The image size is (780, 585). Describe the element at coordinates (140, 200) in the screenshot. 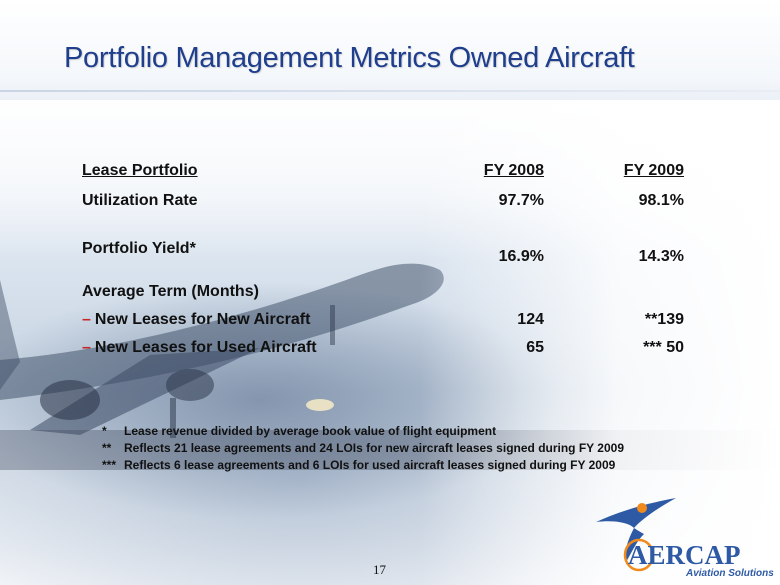

I see `row-label: Utilization Rate` at that location.